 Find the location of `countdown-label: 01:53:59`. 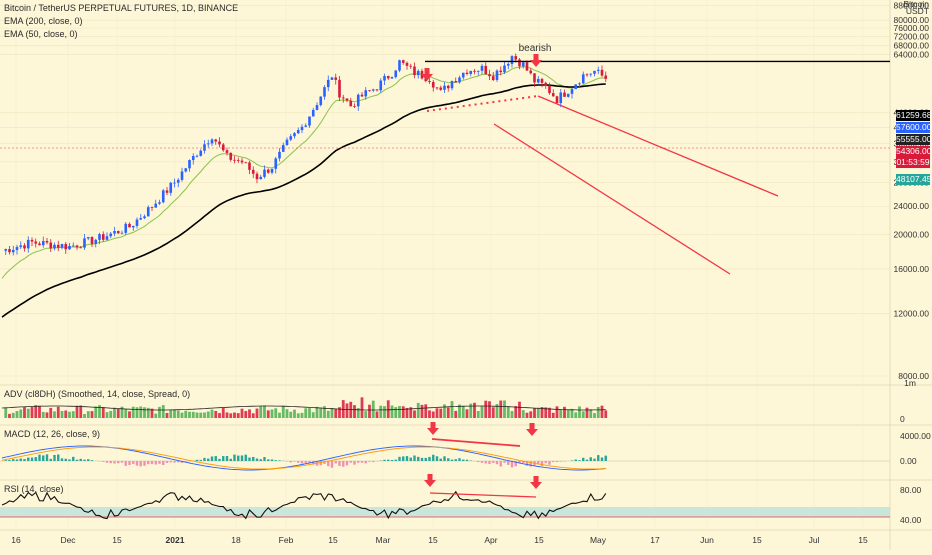

countdown-label: 01:53:59 is located at coordinates (913, 162).